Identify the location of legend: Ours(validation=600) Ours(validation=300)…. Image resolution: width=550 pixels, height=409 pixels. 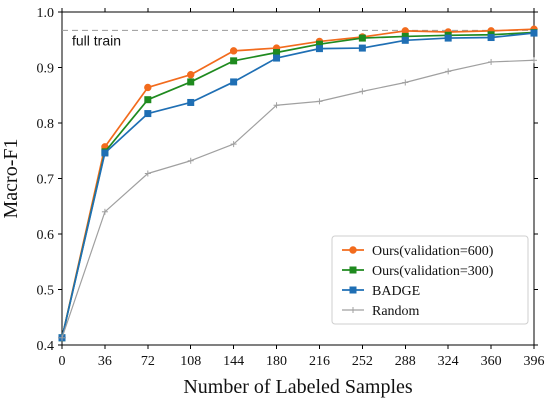
(430, 280).